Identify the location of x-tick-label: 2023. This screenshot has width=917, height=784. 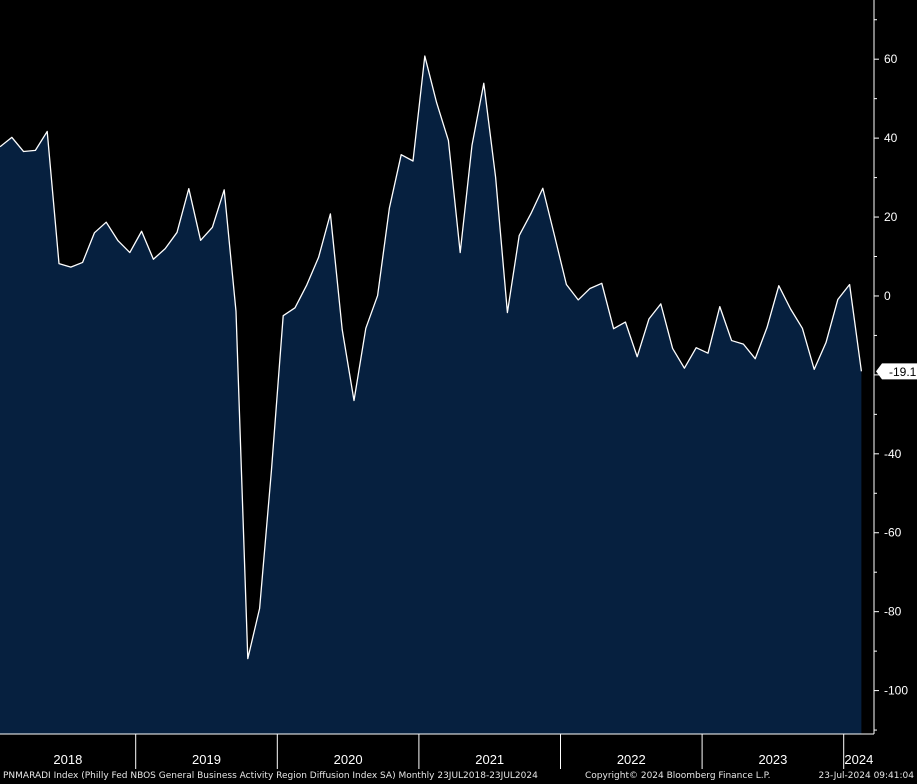
(772, 759).